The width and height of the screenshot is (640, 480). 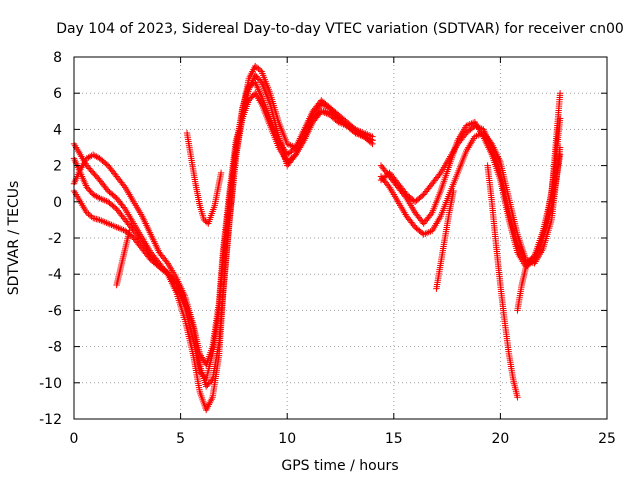 I want to click on x-tick-label: 5, so click(x=180, y=439).